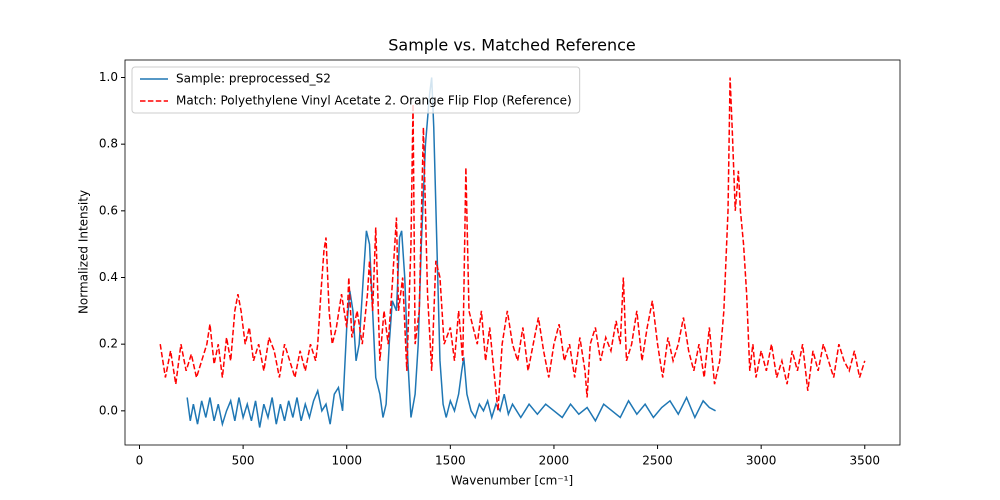  Describe the element at coordinates (512, 45) in the screenshot. I see `chart-title: Sample vs. Matched Reference` at that location.